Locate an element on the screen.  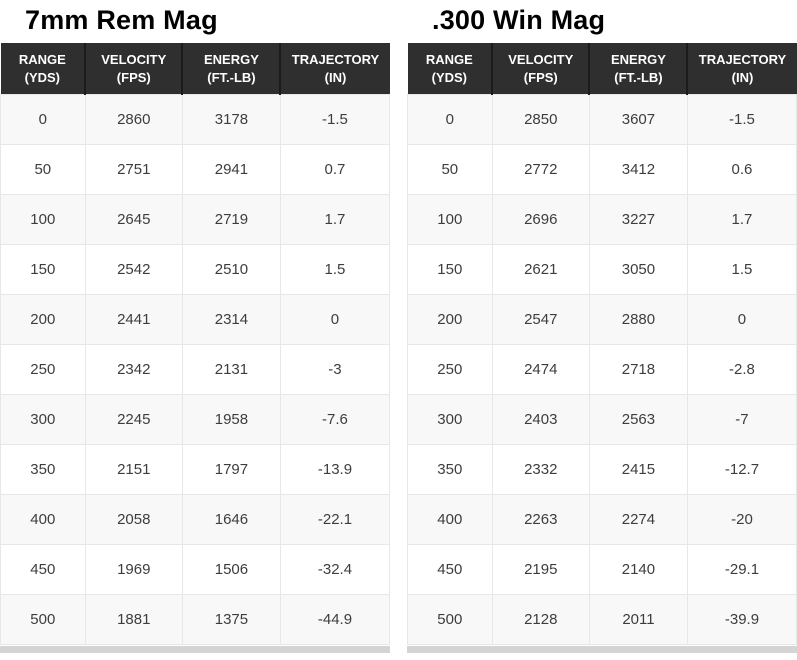
table-cell: 2263 is located at coordinates (540, 520).